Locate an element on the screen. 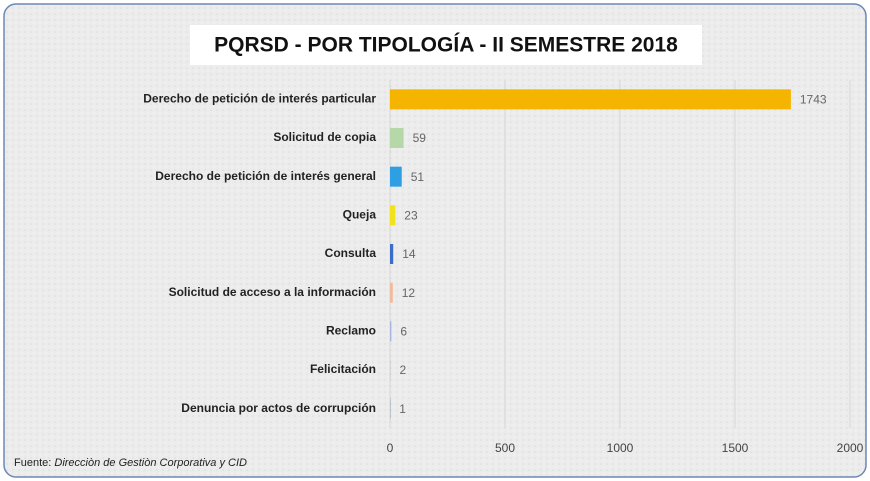 The width and height of the screenshot is (870, 481). chart-title: PQRSD - POR TIPOLOGÍA - II SEMESTRE 2018 is located at coordinates (446, 45).